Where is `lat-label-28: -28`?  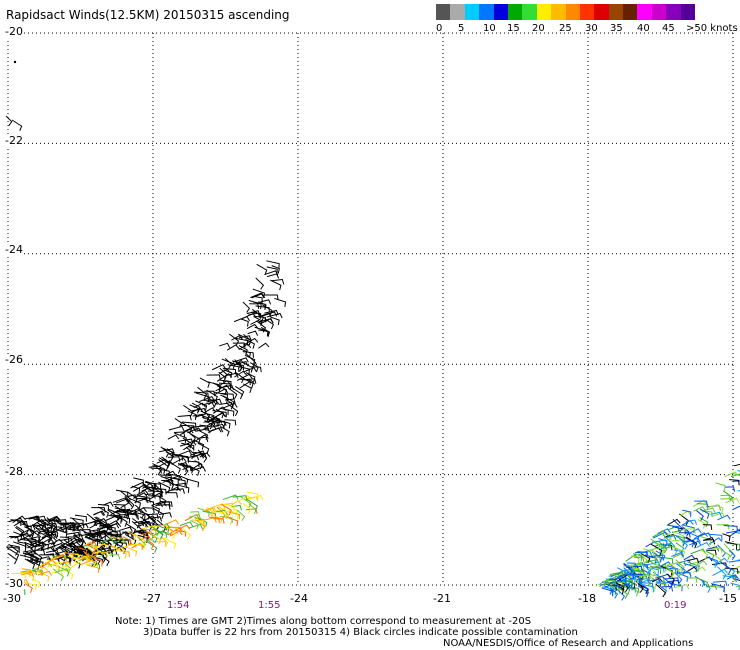 lat-label-28: -28 is located at coordinates (14, 471).